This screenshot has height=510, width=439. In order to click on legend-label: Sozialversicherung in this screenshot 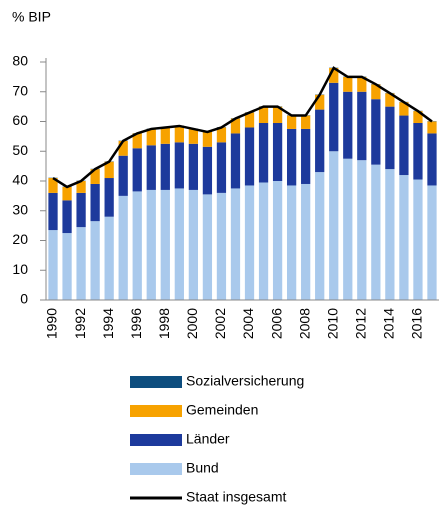, I will do `click(245, 381)`.